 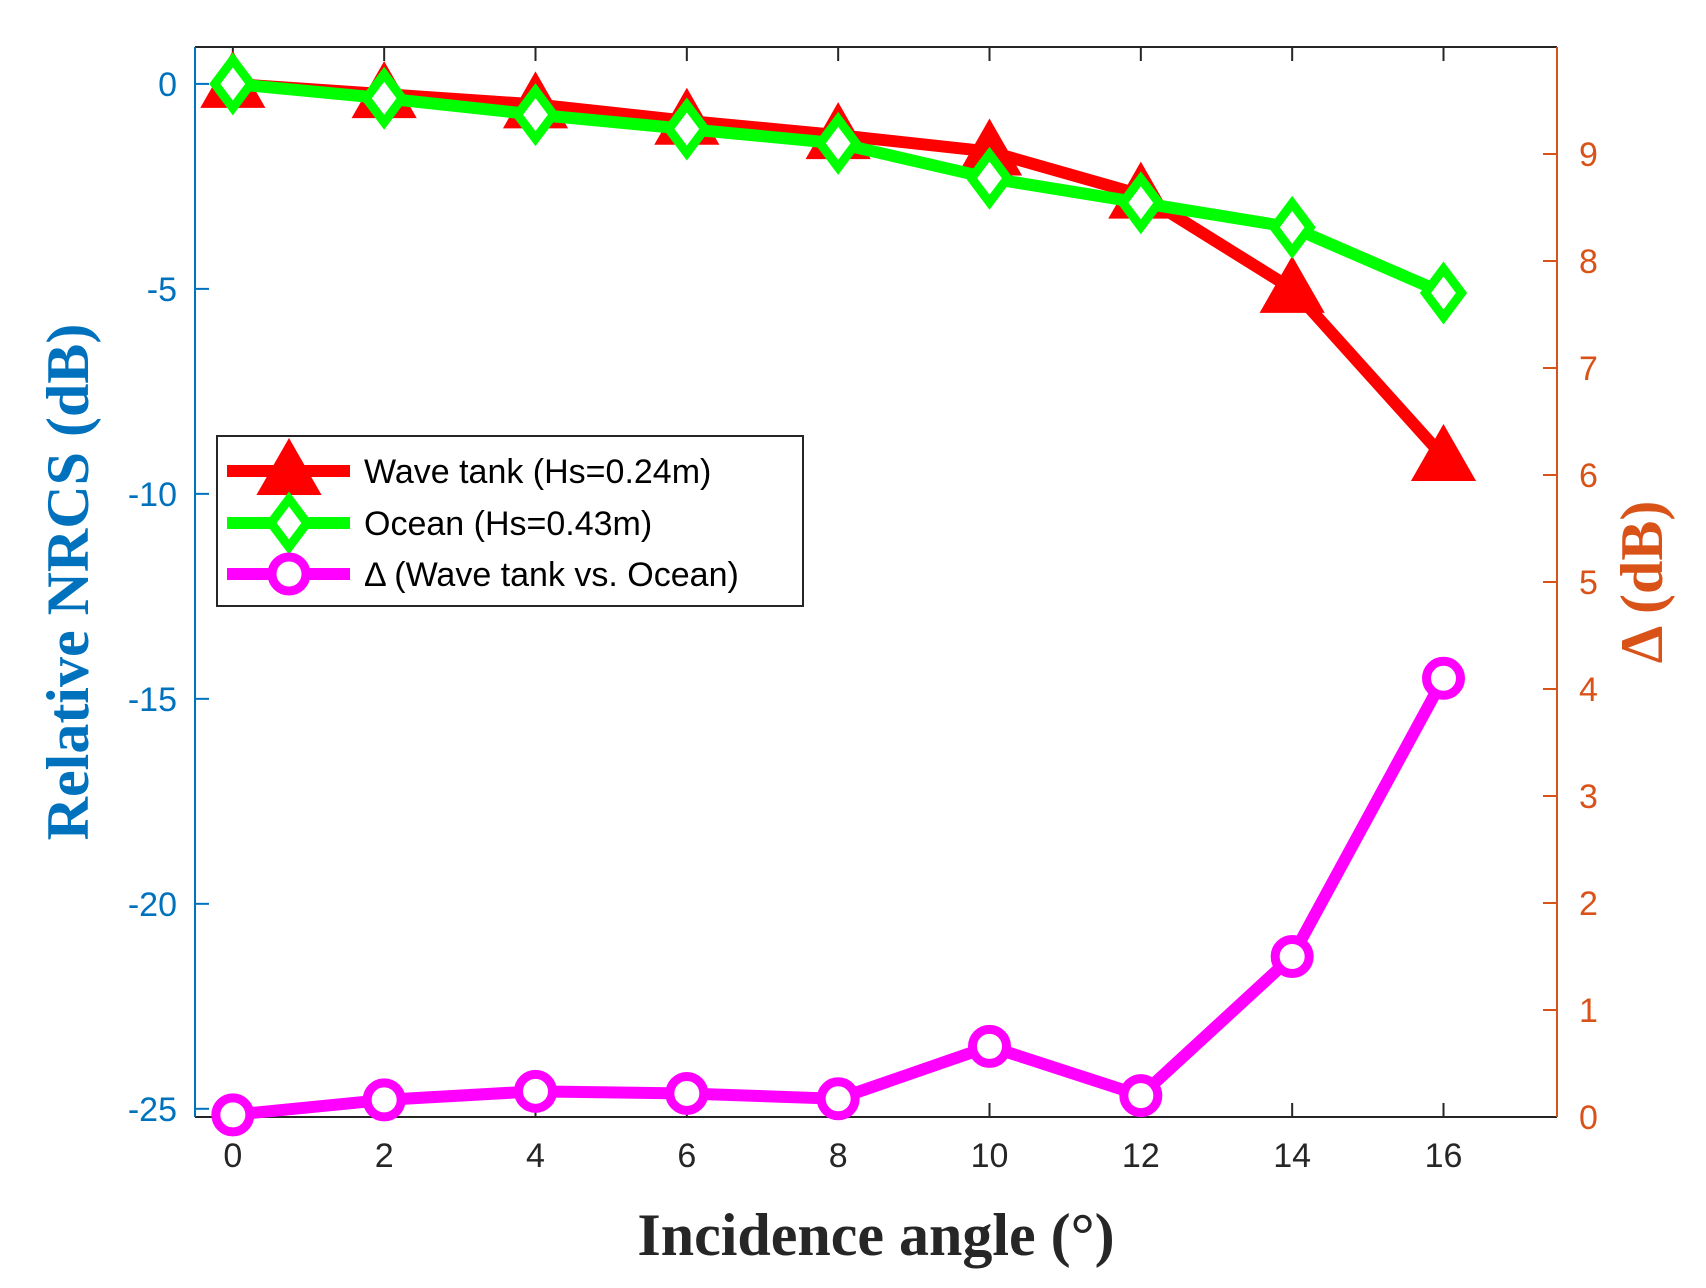 I want to click on x-tick-label: 2, so click(x=384, y=1156).